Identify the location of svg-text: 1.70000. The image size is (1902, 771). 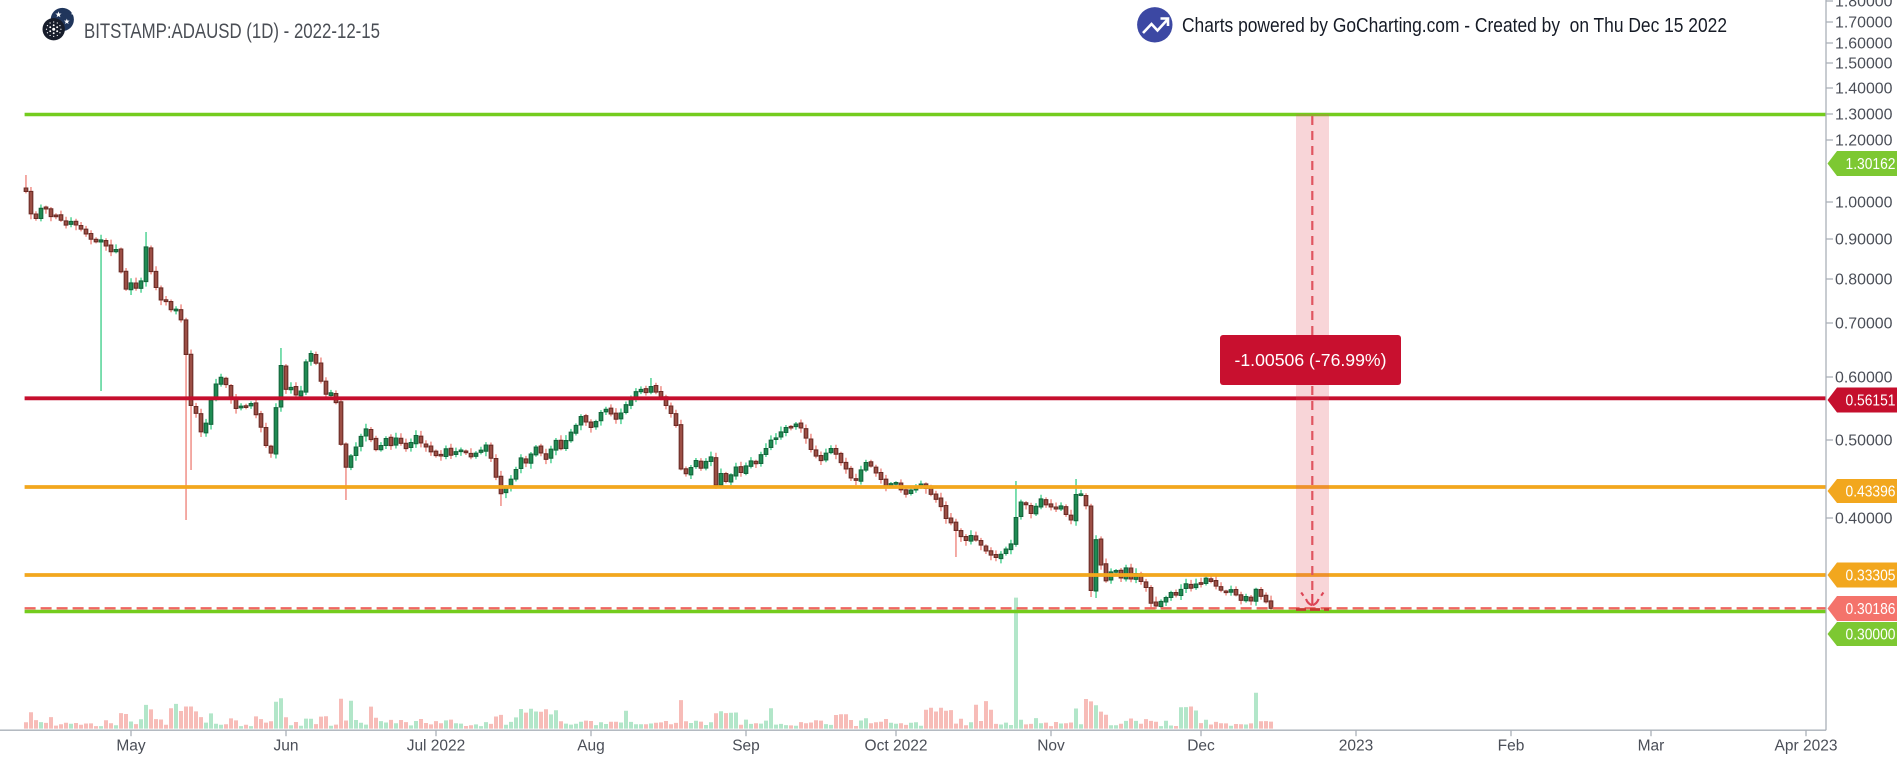
(1864, 23).